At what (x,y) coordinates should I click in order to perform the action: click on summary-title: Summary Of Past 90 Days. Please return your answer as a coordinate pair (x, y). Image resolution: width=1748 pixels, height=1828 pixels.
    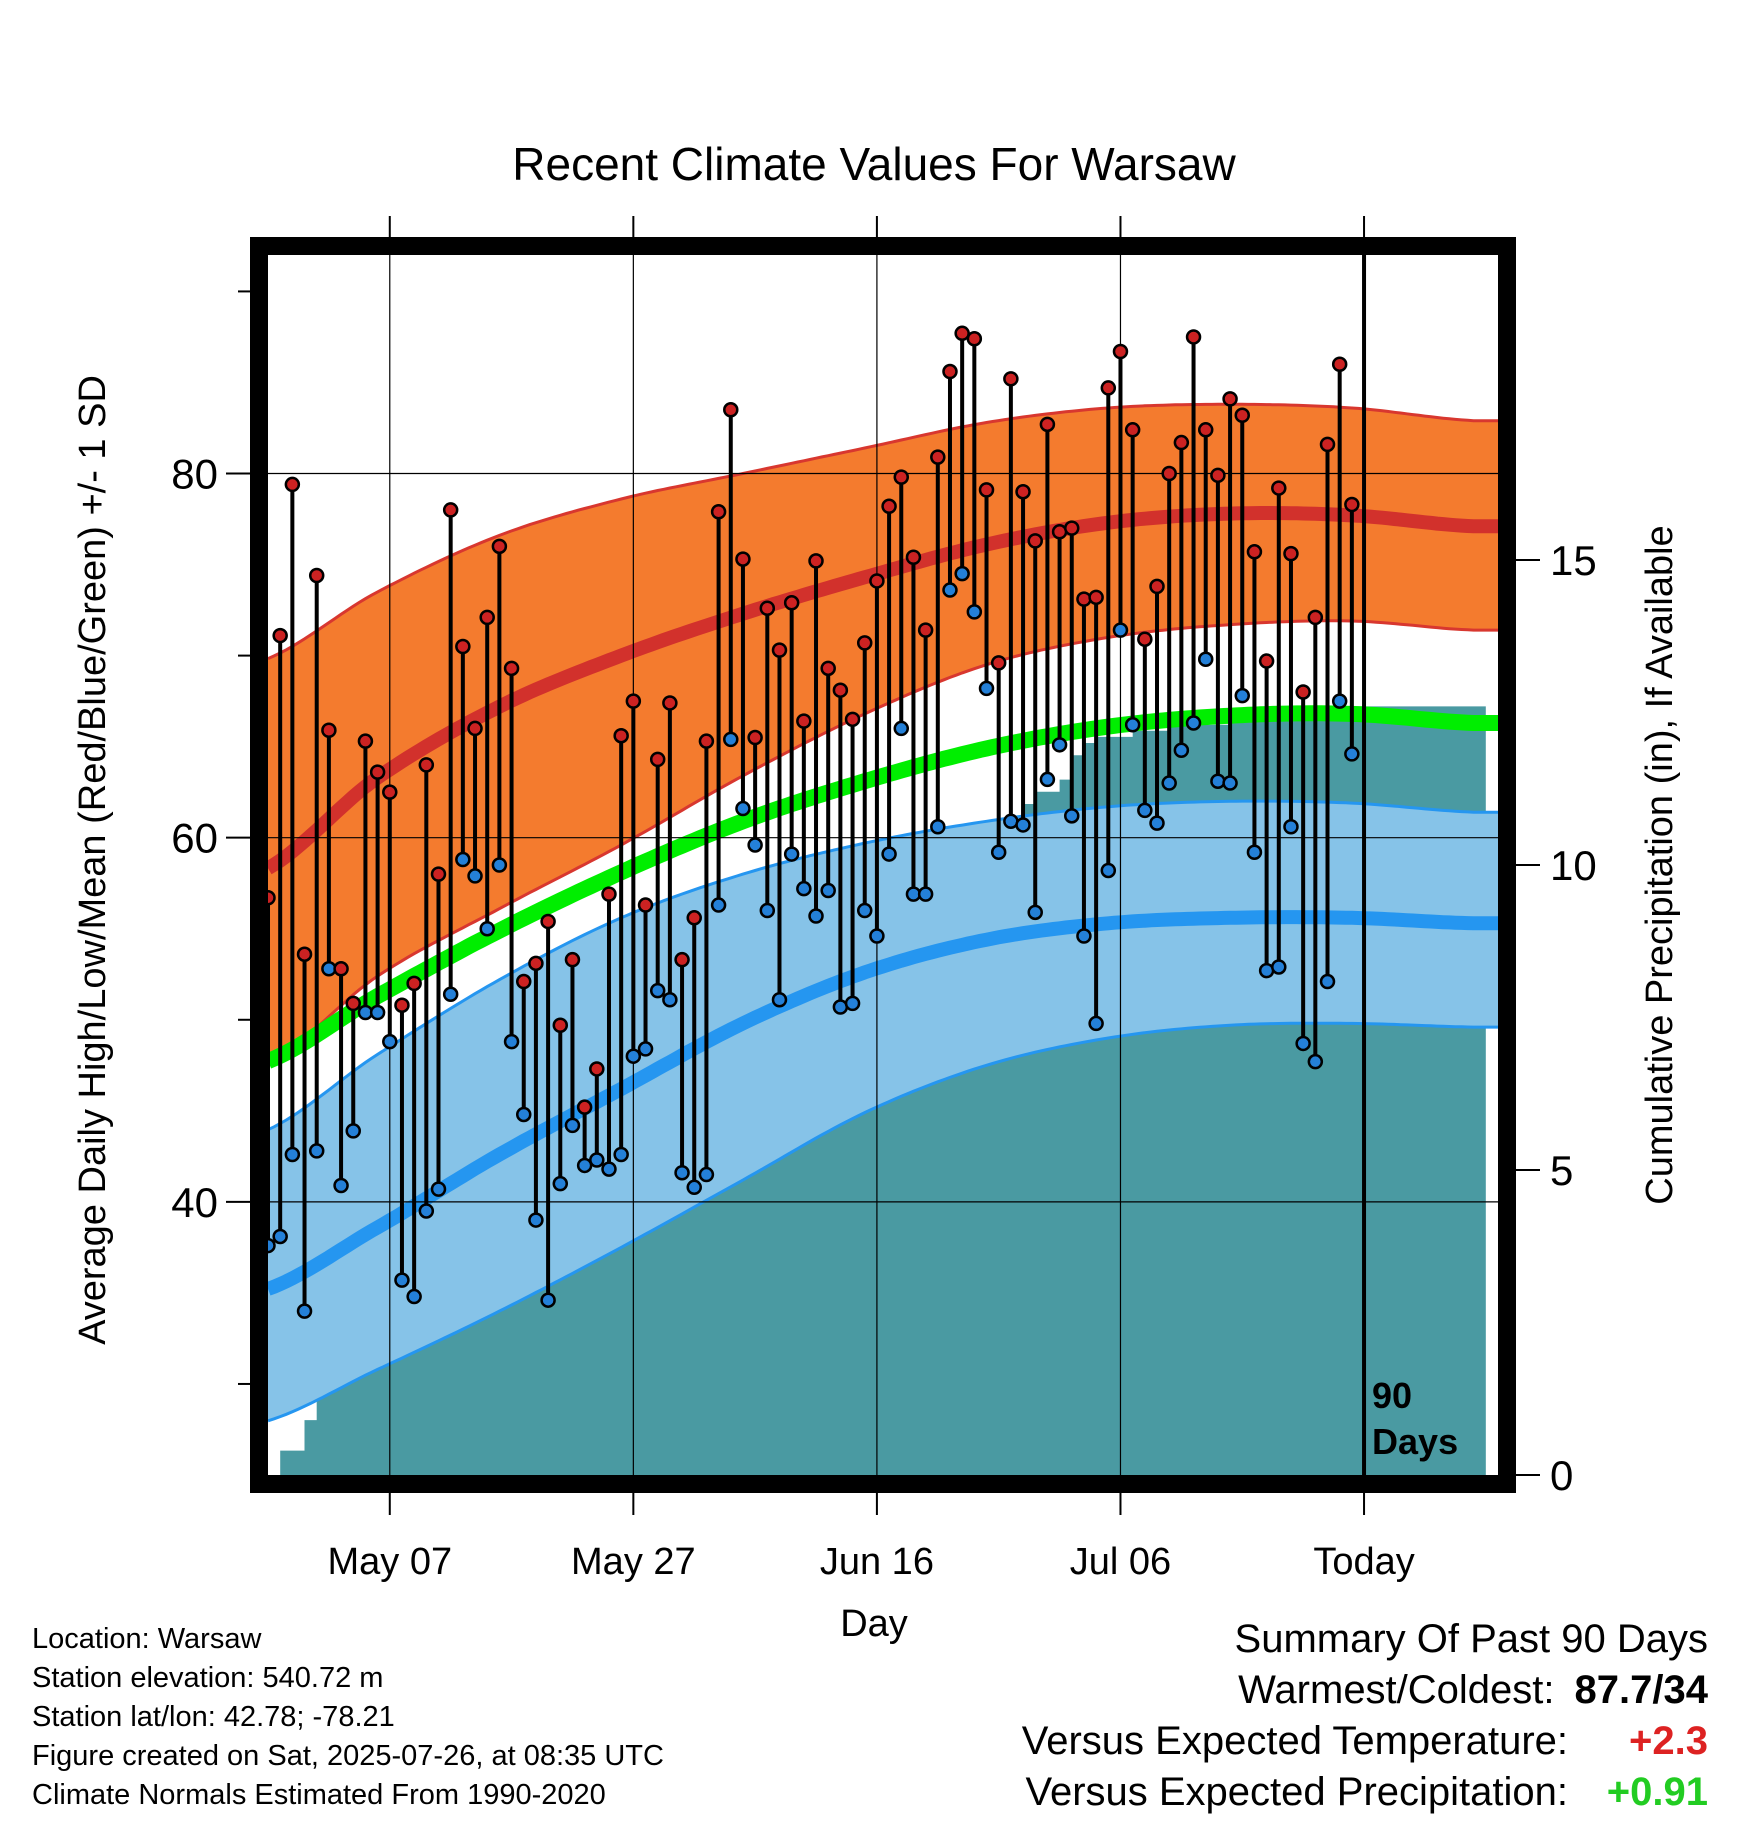
    Looking at the image, I should click on (1471, 1639).